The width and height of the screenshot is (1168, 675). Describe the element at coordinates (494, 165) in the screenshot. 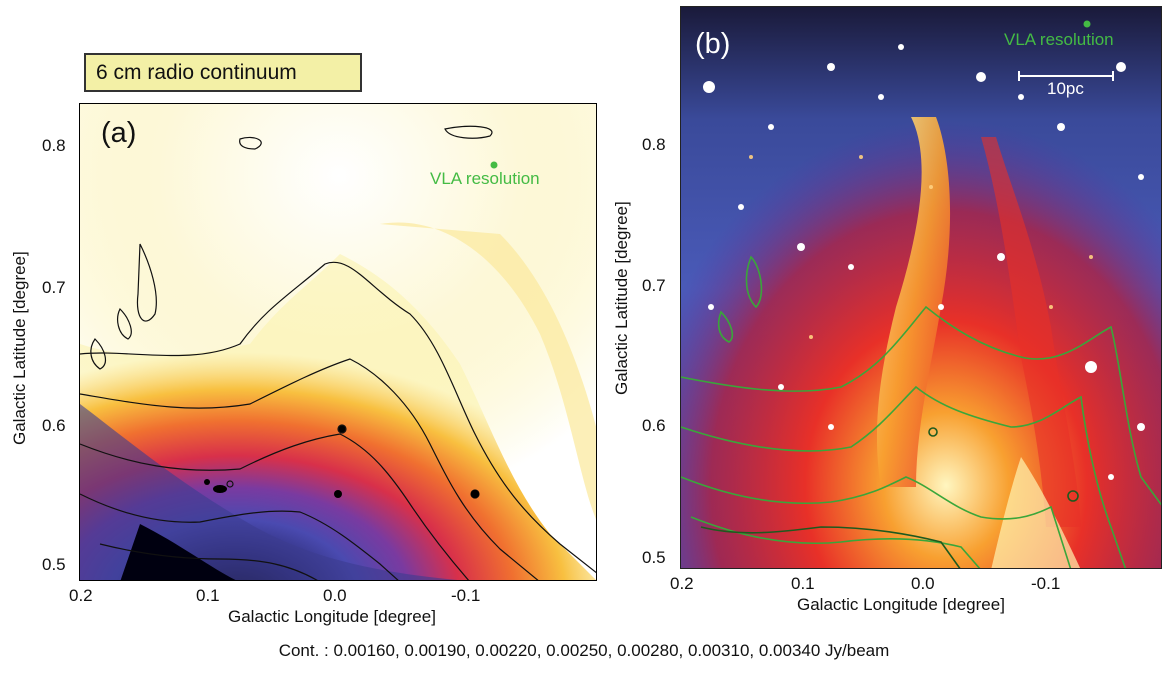

I see `panel-a-resolution-dot` at that location.